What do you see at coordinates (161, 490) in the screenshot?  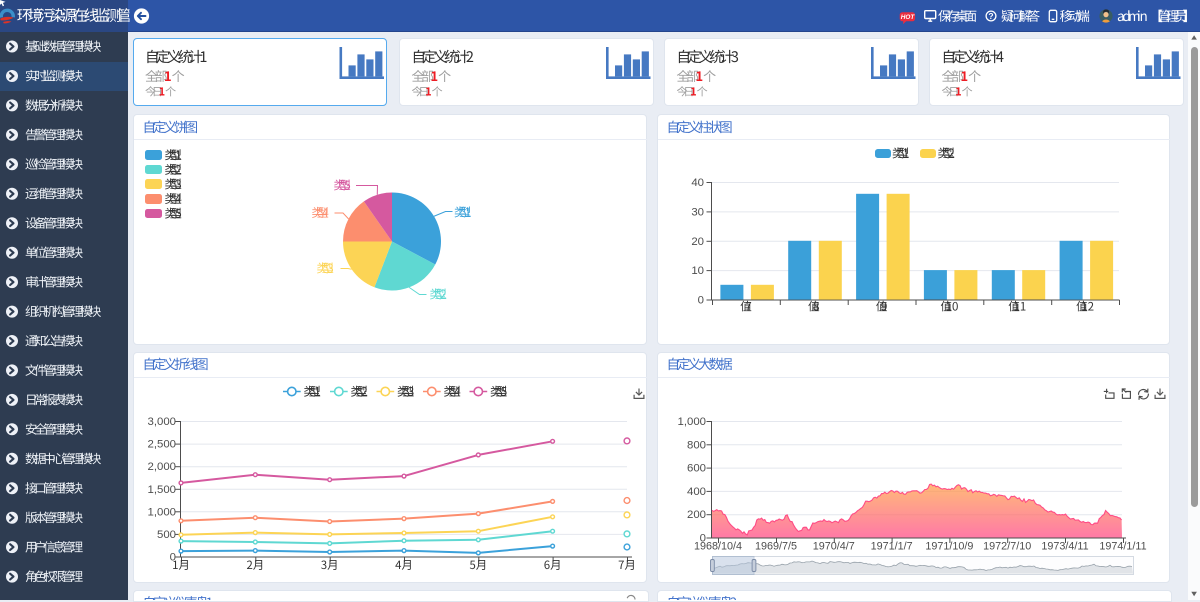 I see `svg-text: 1,500` at bounding box center [161, 490].